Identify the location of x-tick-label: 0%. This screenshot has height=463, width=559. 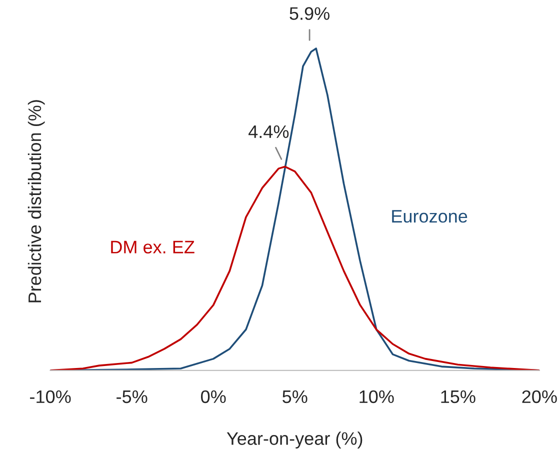
(213, 397).